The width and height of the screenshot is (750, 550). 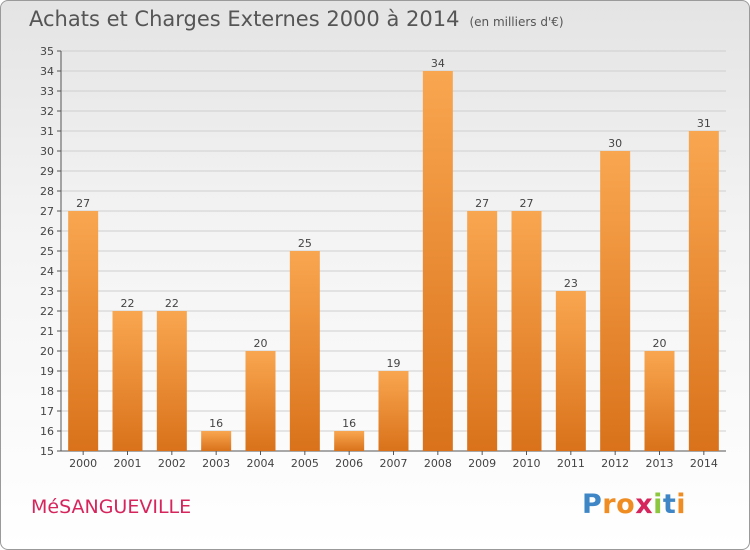 What do you see at coordinates (527, 463) in the screenshot?
I see `x-tick-label: 2010` at bounding box center [527, 463].